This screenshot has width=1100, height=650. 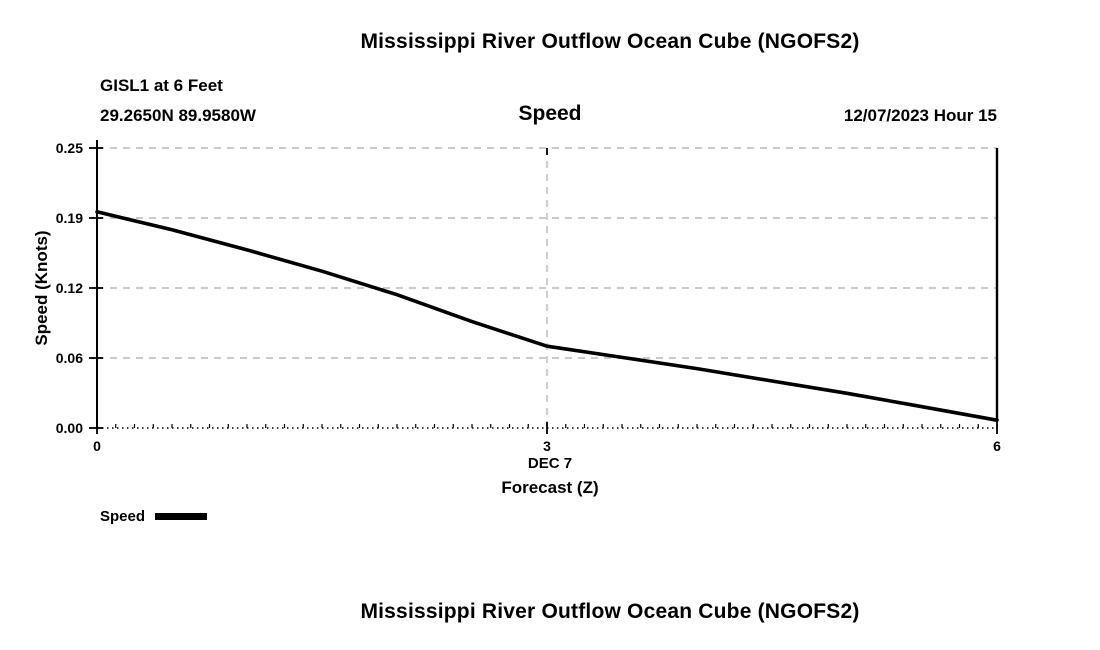 I want to click on y-tick-label: 0.06, so click(x=69, y=358).